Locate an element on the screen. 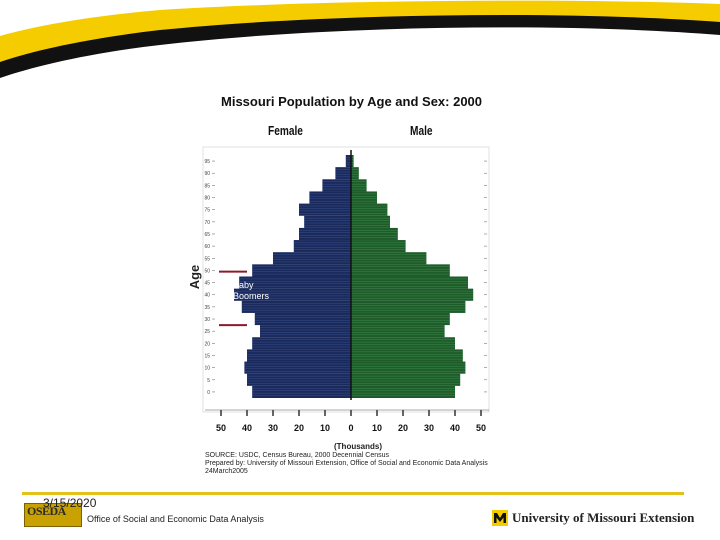  header-swoosh is located at coordinates (360, 39).